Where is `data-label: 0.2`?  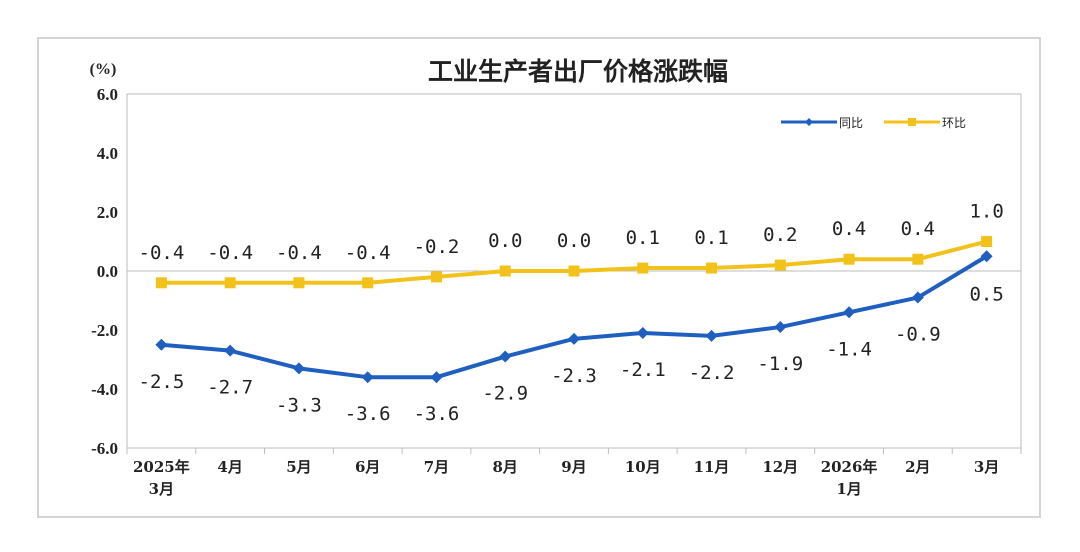 data-label: 0.2 is located at coordinates (780, 235).